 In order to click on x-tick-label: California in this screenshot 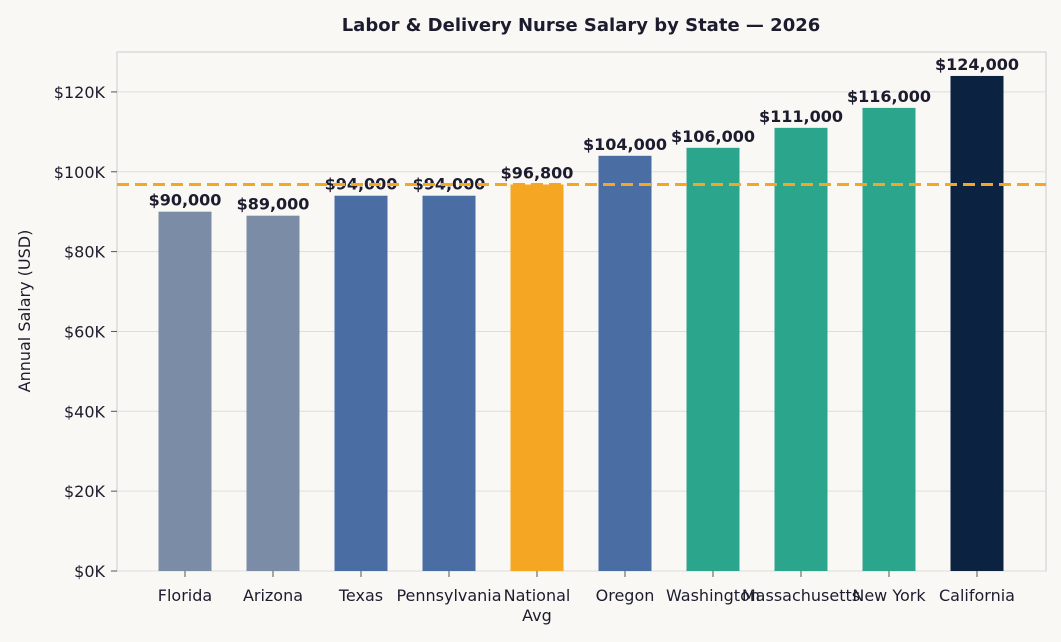, I will do `click(977, 595)`.